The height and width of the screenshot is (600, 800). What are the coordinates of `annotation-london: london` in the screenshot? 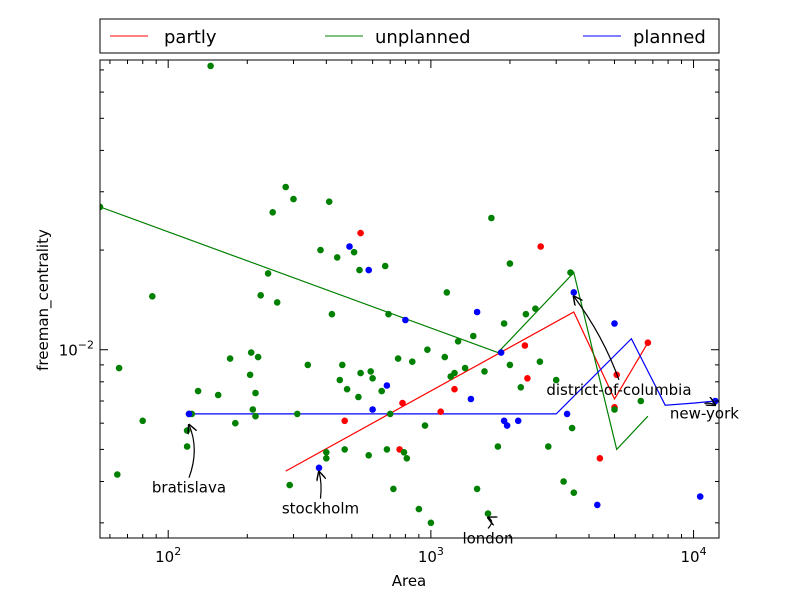 It's located at (487, 538).